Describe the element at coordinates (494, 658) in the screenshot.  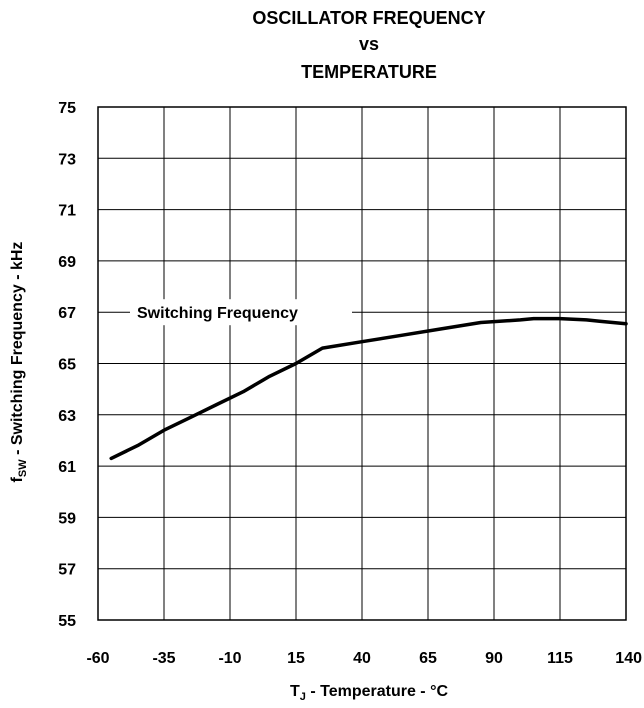
I see `x-tick-label: 90` at that location.